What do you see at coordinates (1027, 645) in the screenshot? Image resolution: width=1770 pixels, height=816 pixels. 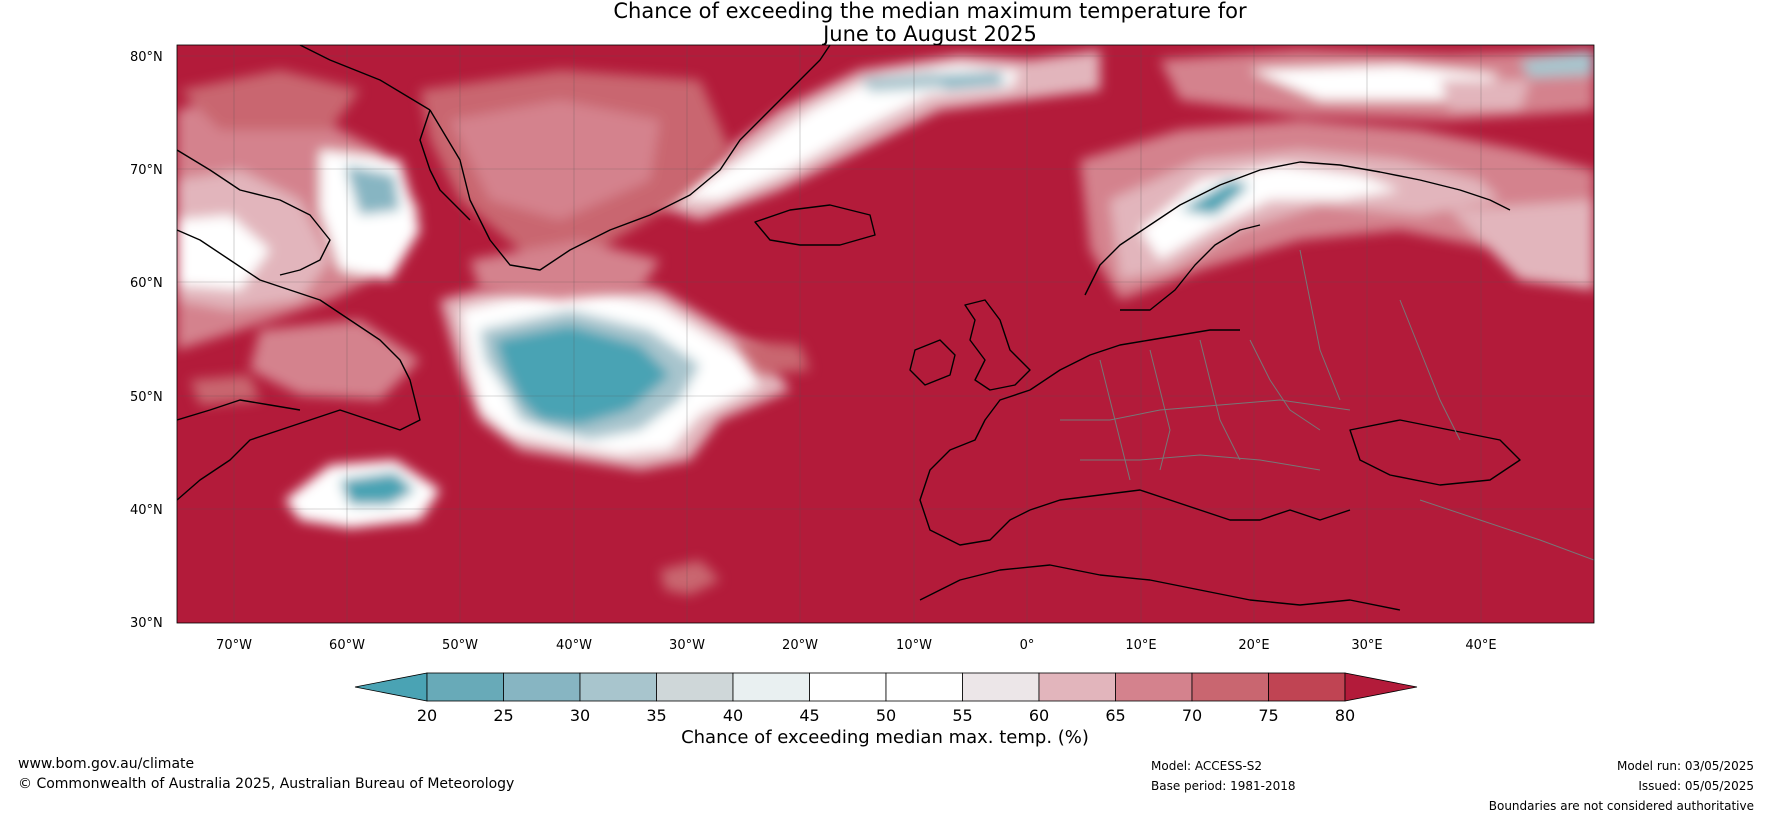 I see `lon-label: 0°` at bounding box center [1027, 645].